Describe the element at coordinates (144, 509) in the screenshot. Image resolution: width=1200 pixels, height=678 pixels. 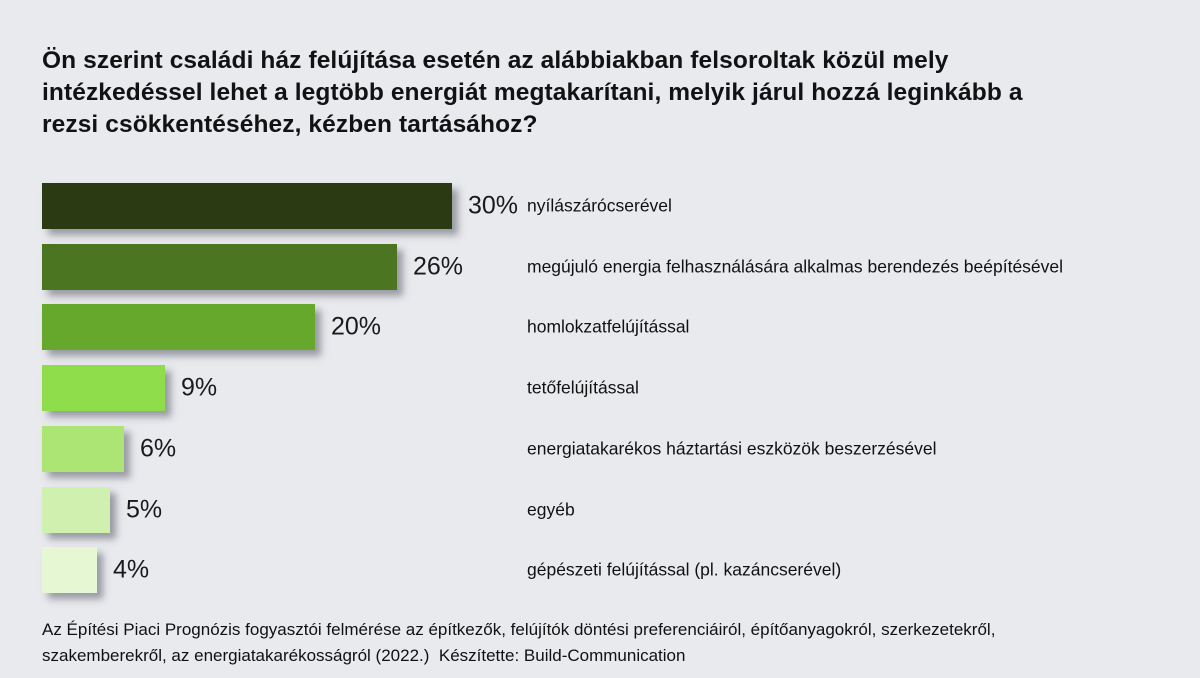
I see `bar-value-label: 5%` at that location.